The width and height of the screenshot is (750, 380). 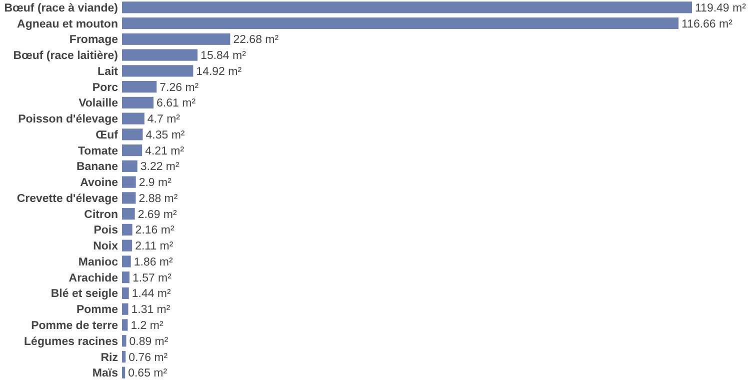 I want to click on data-label: 4.21 m², so click(x=164, y=151).